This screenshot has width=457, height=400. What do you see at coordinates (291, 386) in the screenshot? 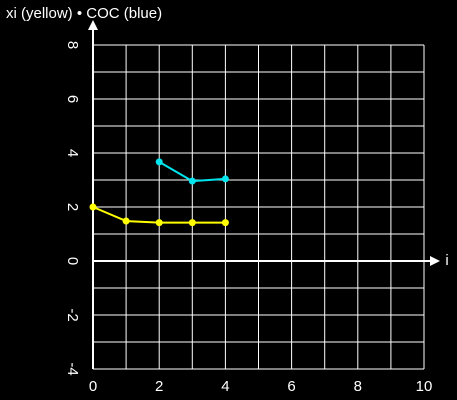
I see `x-tick-label: 6` at bounding box center [291, 386].